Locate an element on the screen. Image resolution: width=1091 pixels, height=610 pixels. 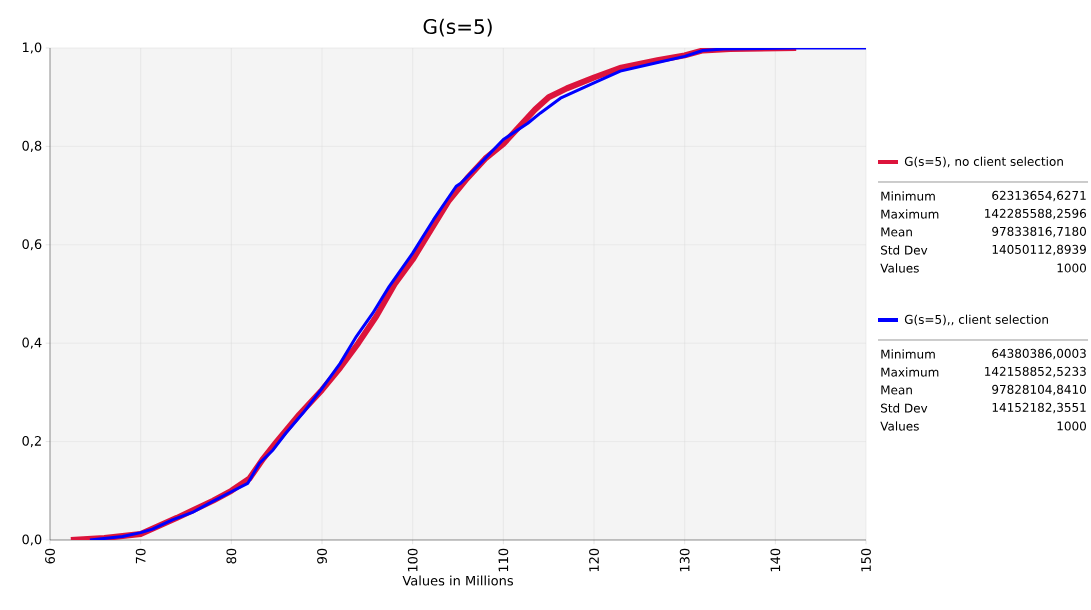
x-tick-label: 140 is located at coordinates (775, 560).